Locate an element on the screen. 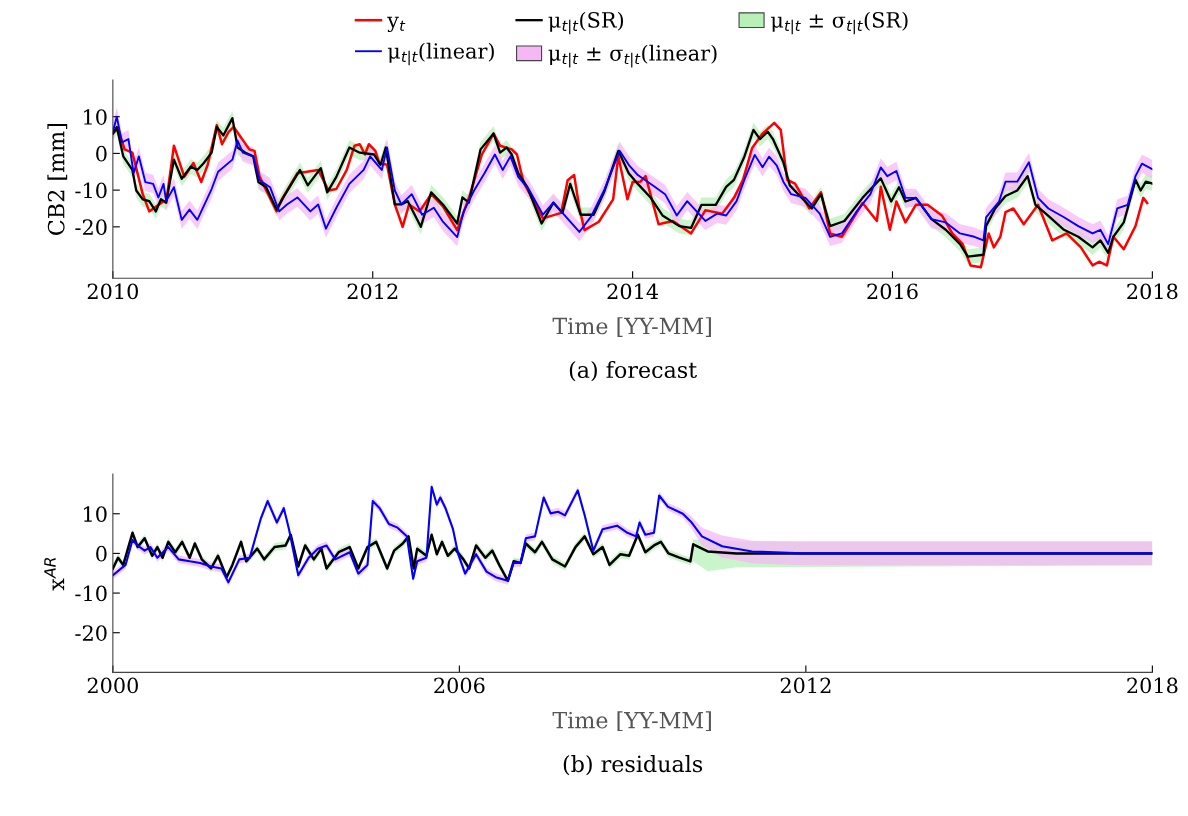 This screenshot has height=816, width=1188. x-tick-label: 2010 is located at coordinates (112, 291).